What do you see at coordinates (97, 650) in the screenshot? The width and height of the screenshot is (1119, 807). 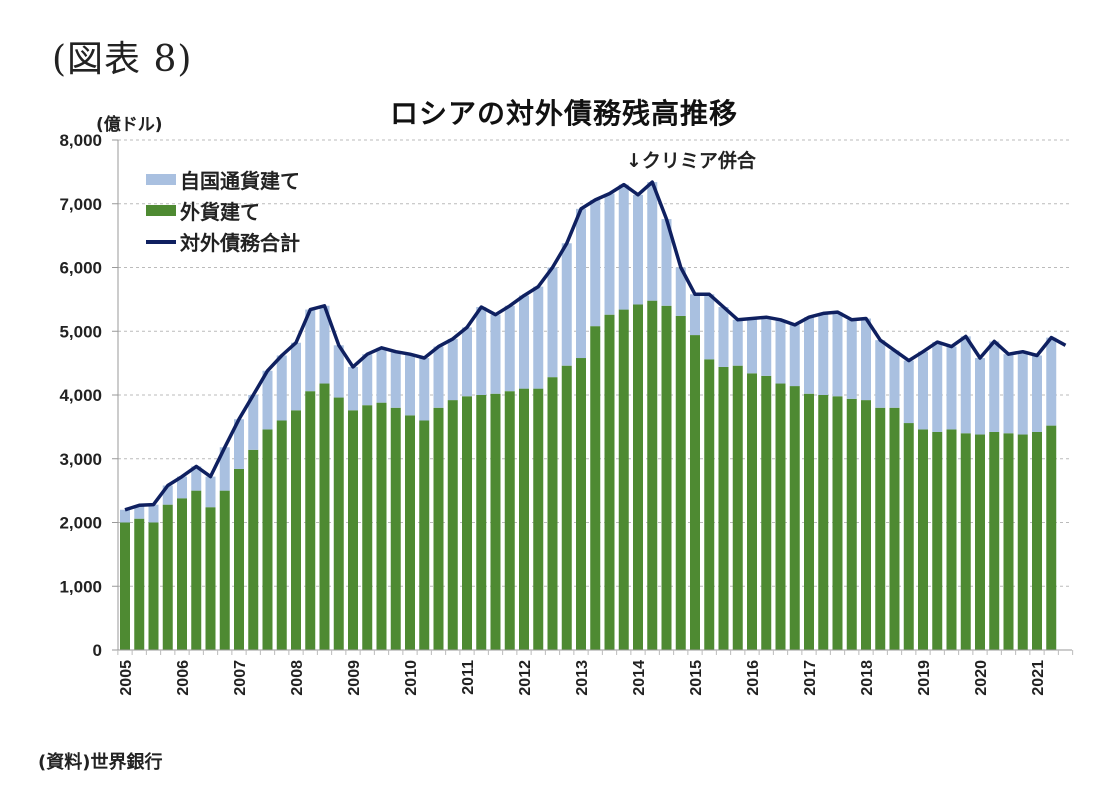 I see `y-tick-label: 0` at bounding box center [97, 650].